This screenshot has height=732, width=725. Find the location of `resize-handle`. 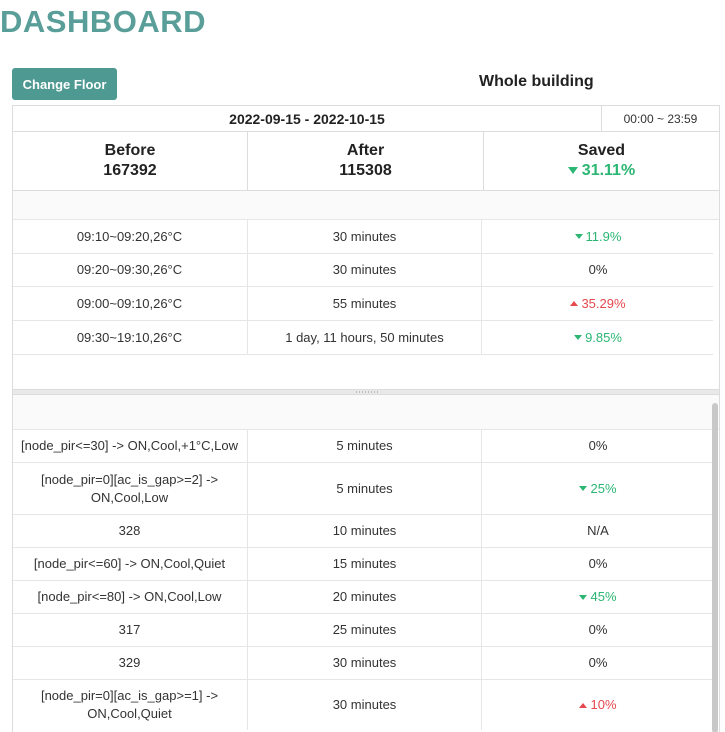

resize-handle is located at coordinates (366, 392).